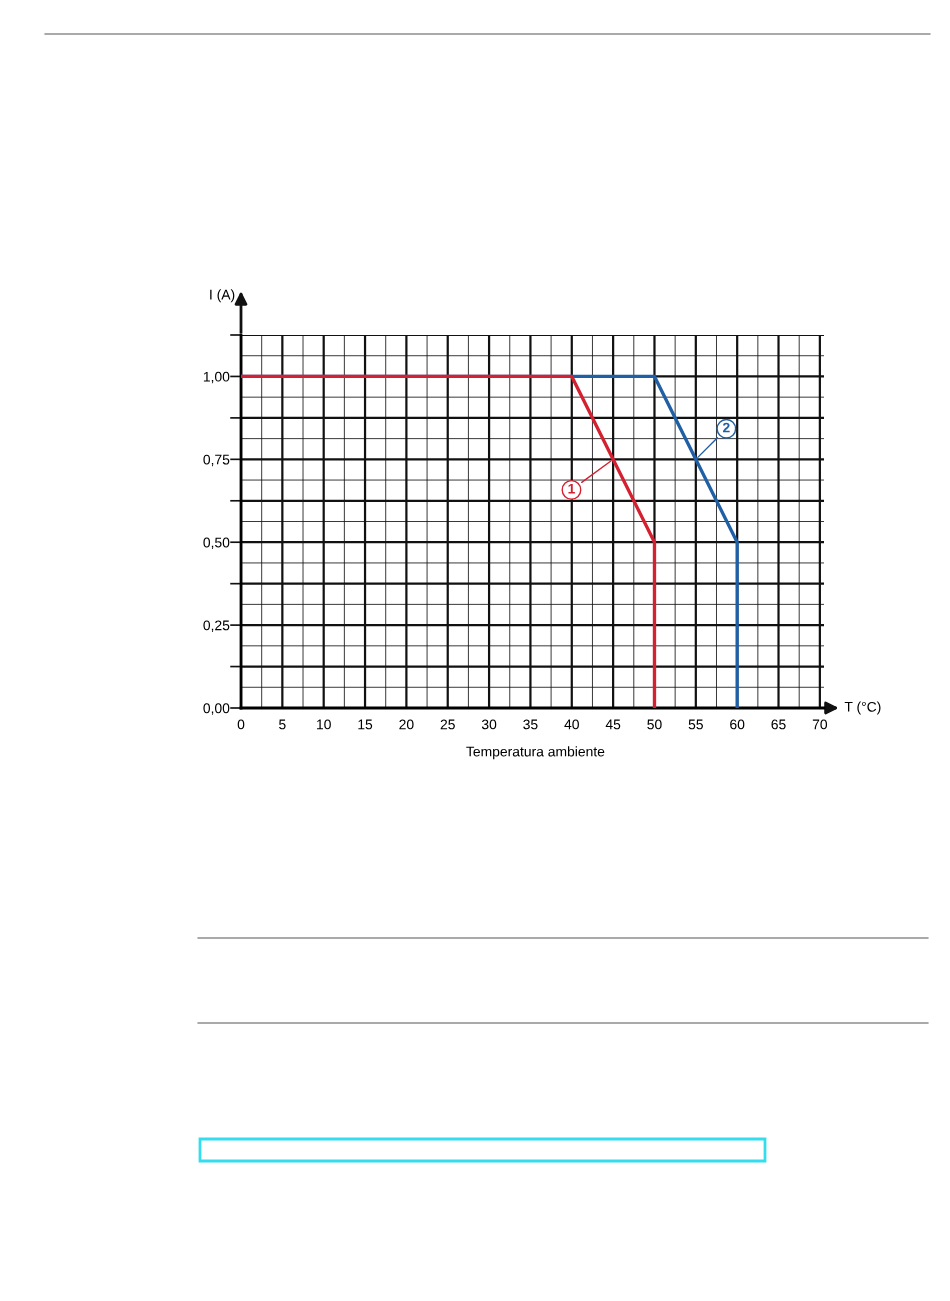 The height and width of the screenshot is (1301, 950). Describe the element at coordinates (737, 724) in the screenshot. I see `x-tick-label: 60` at that location.